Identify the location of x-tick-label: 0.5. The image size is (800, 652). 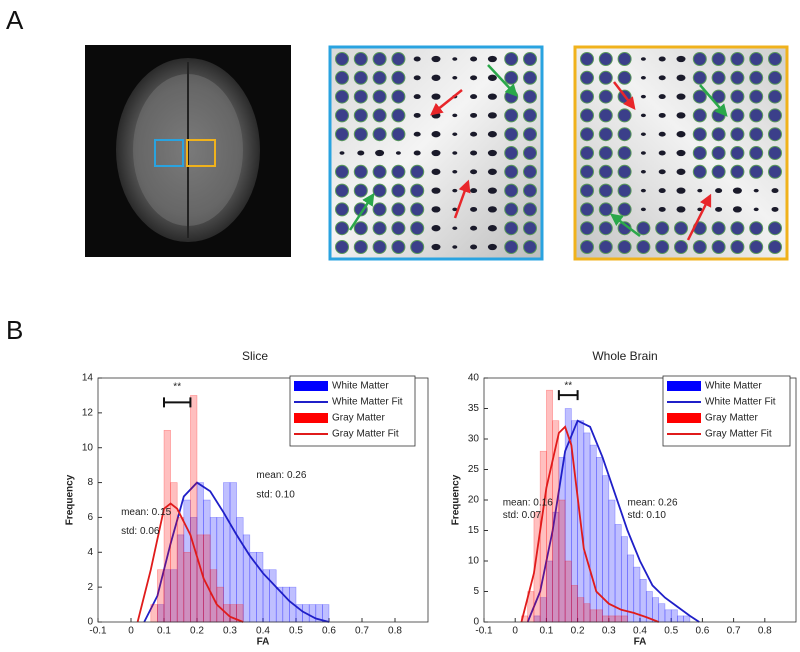
(671, 631).